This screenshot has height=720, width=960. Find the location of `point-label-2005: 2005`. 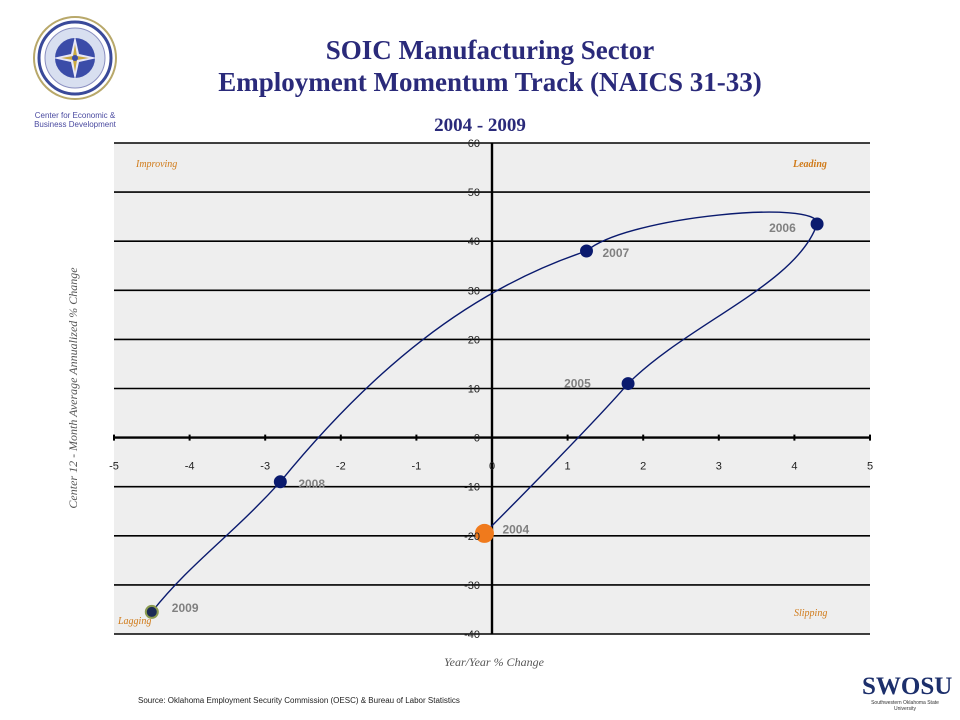

point-label-2005: 2005 is located at coordinates (577, 384).